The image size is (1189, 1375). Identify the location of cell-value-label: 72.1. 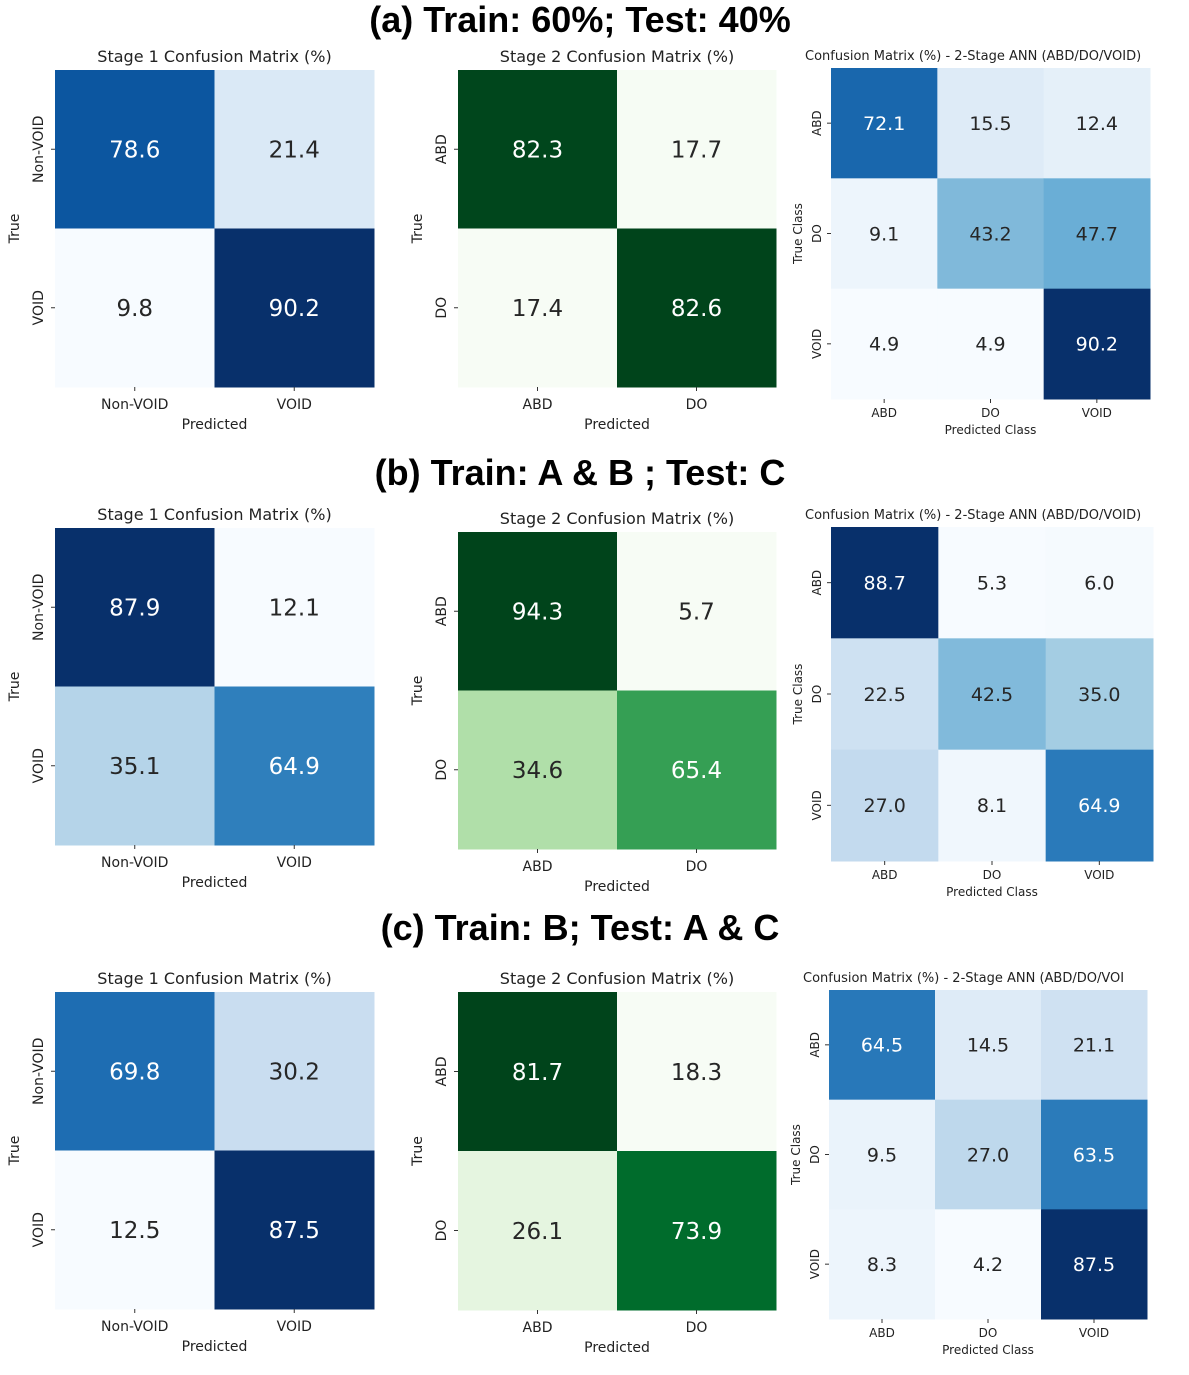
(884, 124).